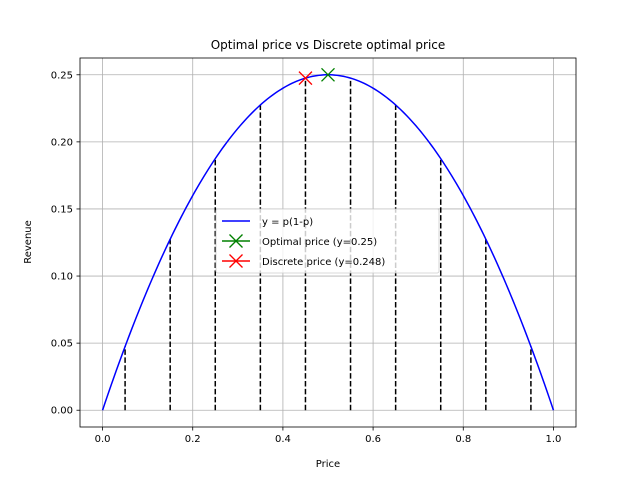  Describe the element at coordinates (373, 439) in the screenshot. I see `x-tick-label: 0.6` at that location.